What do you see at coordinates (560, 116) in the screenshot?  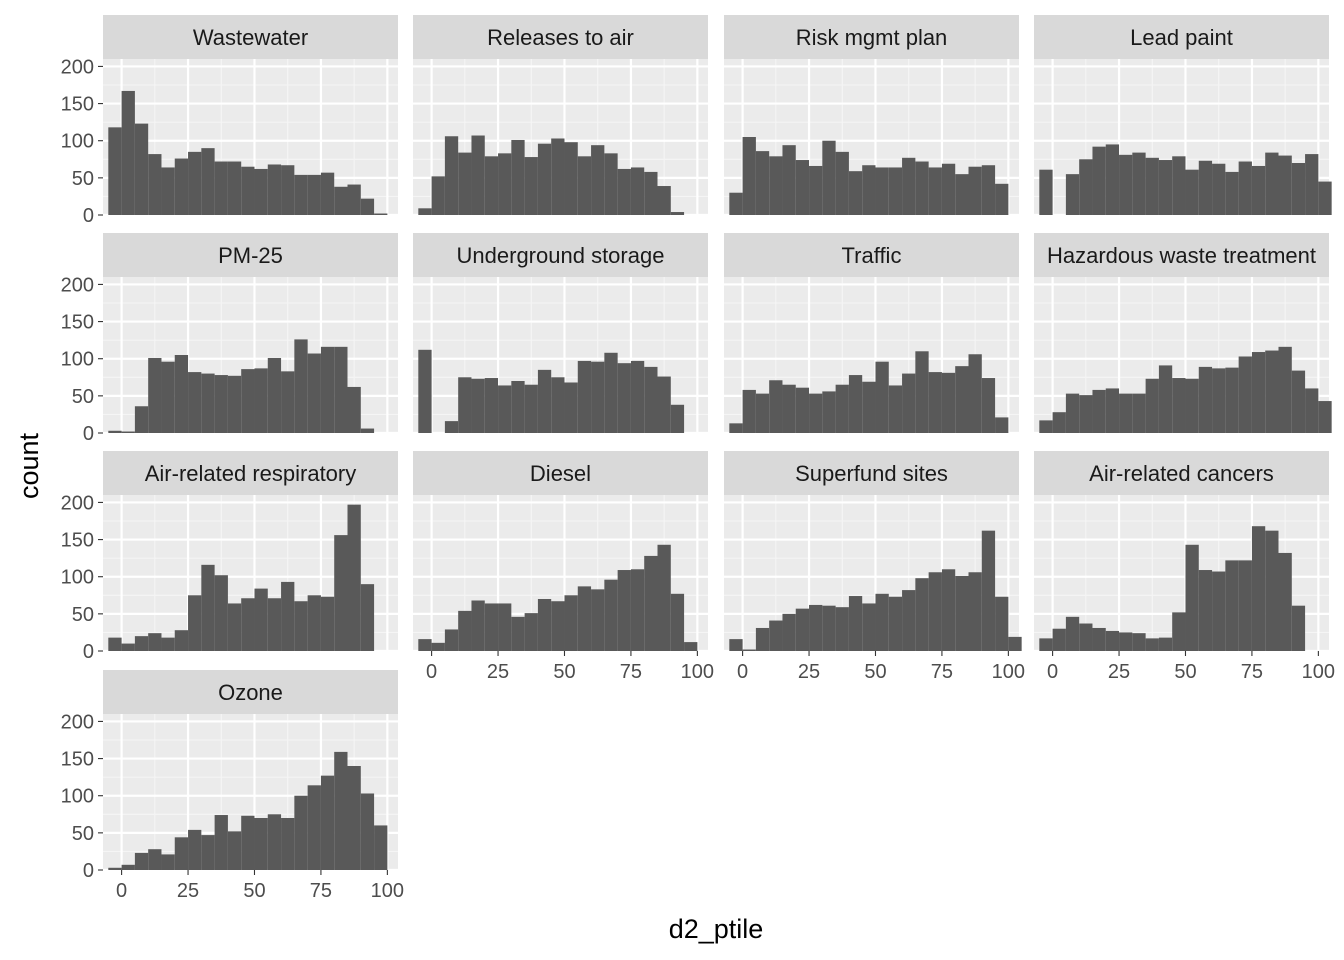 I see `facet-panel: Releases to air` at bounding box center [560, 116].